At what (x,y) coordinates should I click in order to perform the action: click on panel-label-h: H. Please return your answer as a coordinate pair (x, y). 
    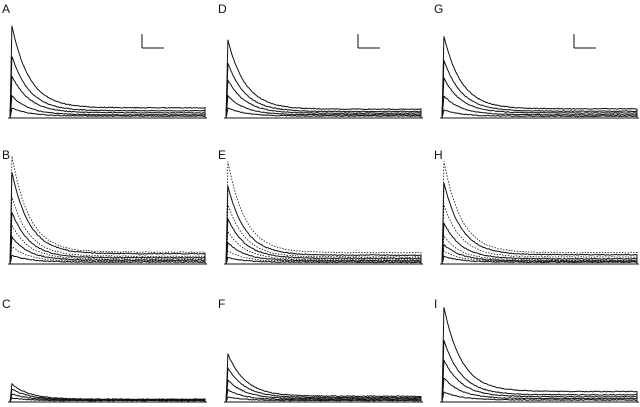
    Looking at the image, I should click on (438, 155).